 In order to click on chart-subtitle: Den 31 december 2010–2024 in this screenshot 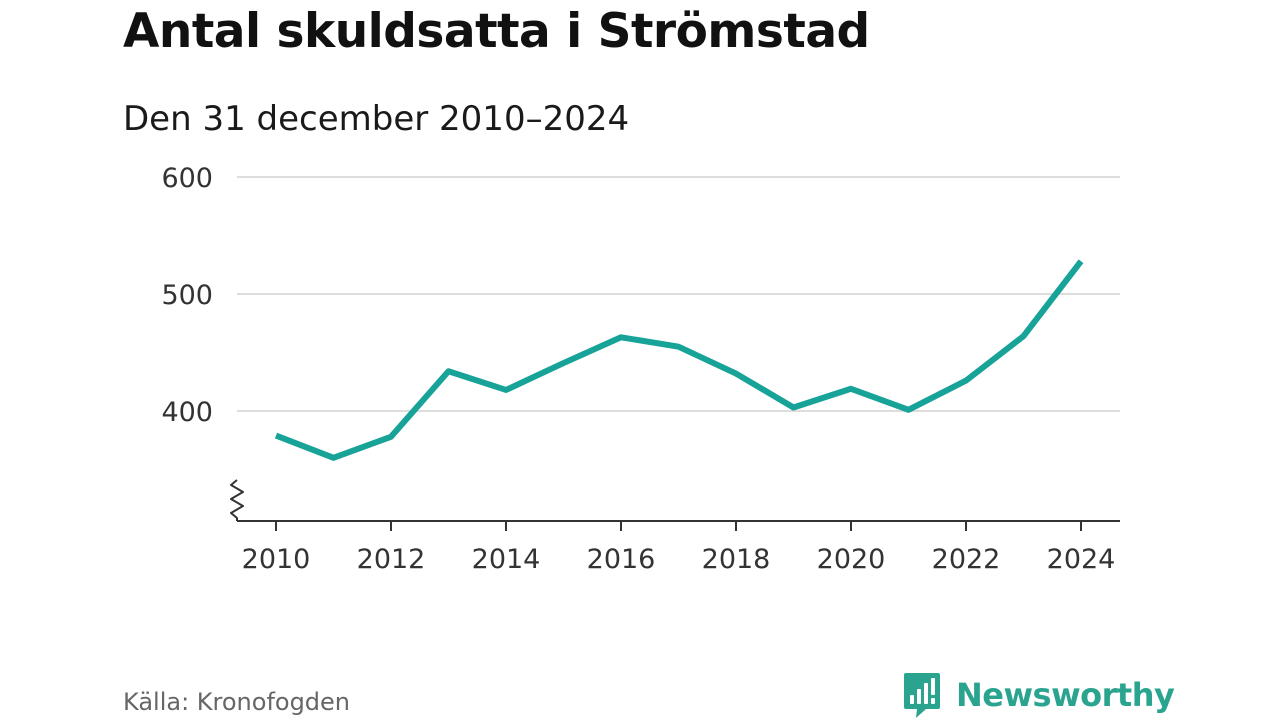, I will do `click(376, 119)`.